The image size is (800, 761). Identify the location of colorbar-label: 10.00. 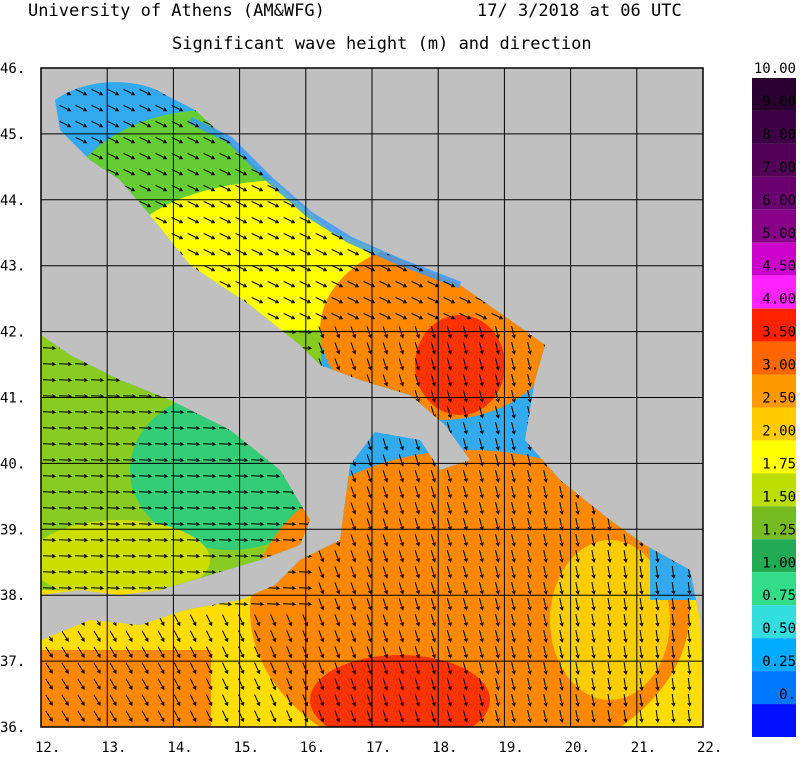
(775, 69).